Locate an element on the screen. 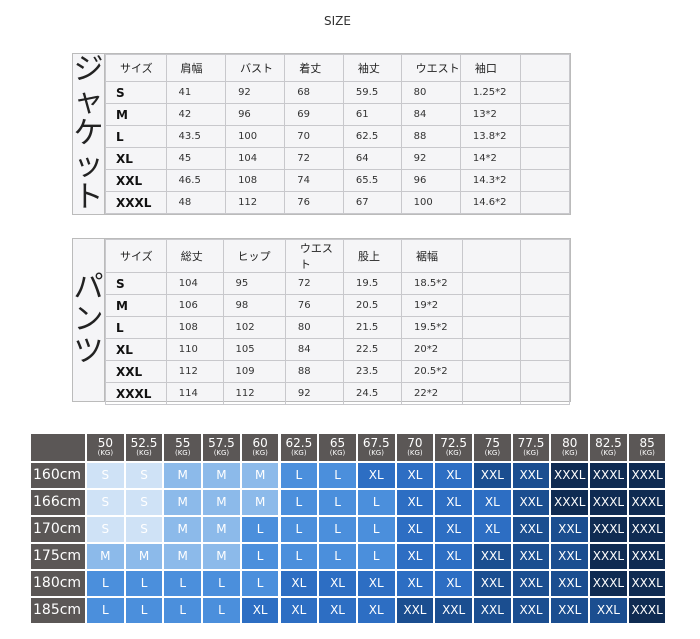 The image size is (700, 639). weight-value: 50 is located at coordinates (105, 443).